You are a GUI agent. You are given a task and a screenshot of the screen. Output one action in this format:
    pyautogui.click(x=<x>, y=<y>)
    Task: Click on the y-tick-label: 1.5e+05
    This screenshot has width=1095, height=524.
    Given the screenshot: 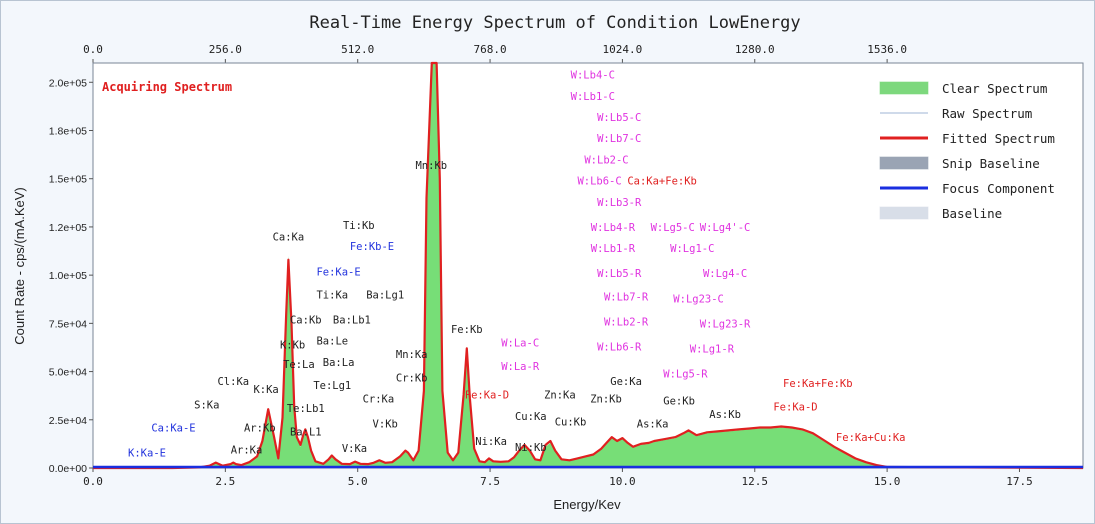 What is the action you would take?
    pyautogui.click(x=68, y=180)
    